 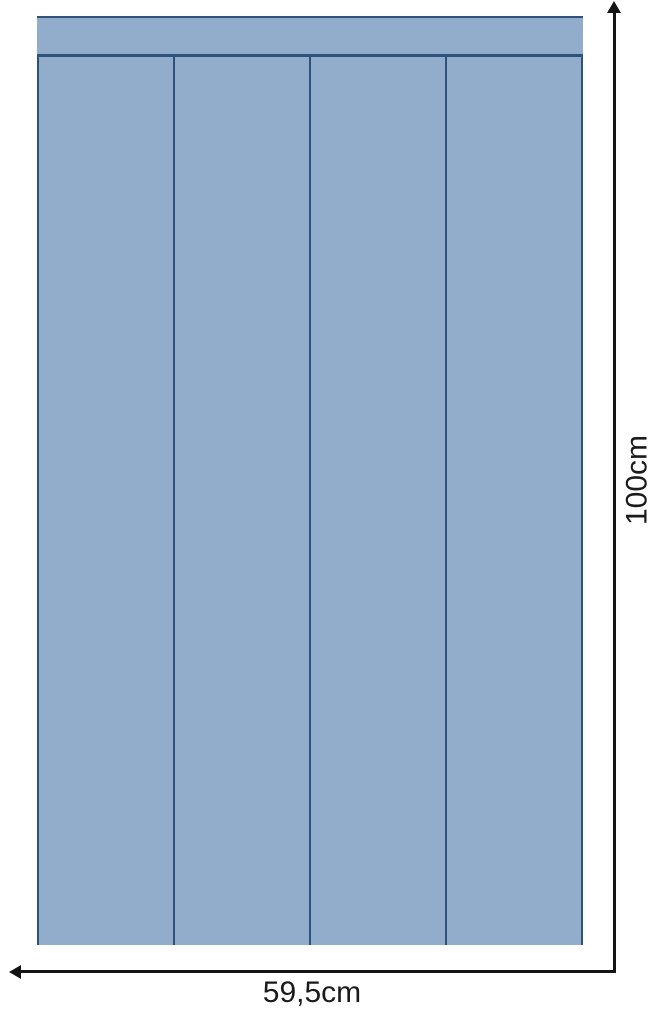 I want to click on width-dimension-line, so click(x=316, y=971).